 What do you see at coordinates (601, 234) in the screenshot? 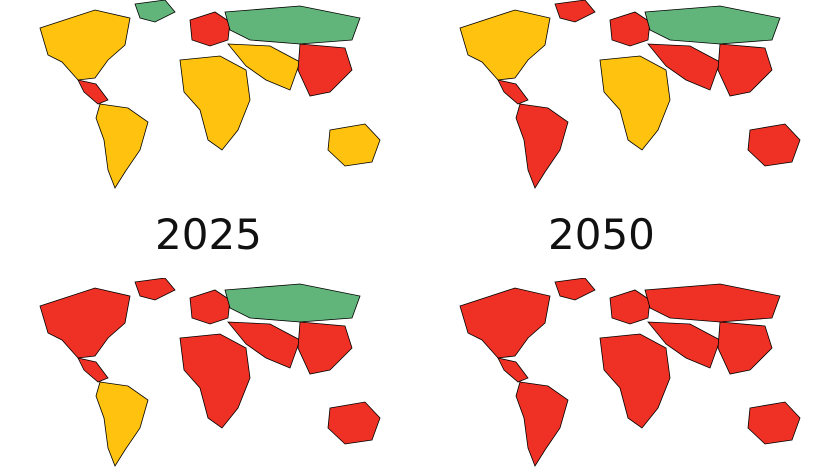
I see `year-label-right: 2050` at bounding box center [601, 234].